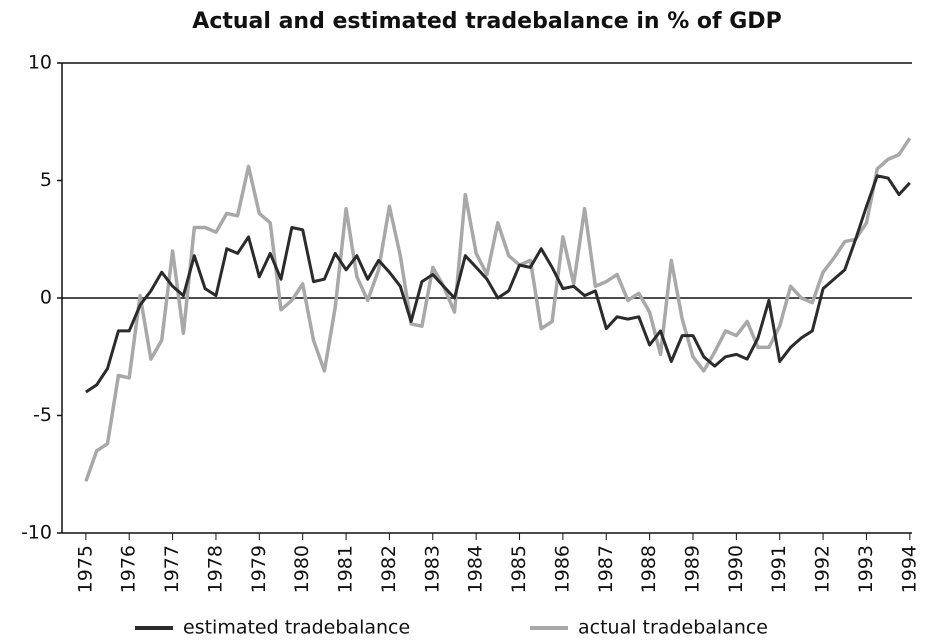  What do you see at coordinates (346, 569) in the screenshot?
I see `x-tick-label: 1981` at bounding box center [346, 569].